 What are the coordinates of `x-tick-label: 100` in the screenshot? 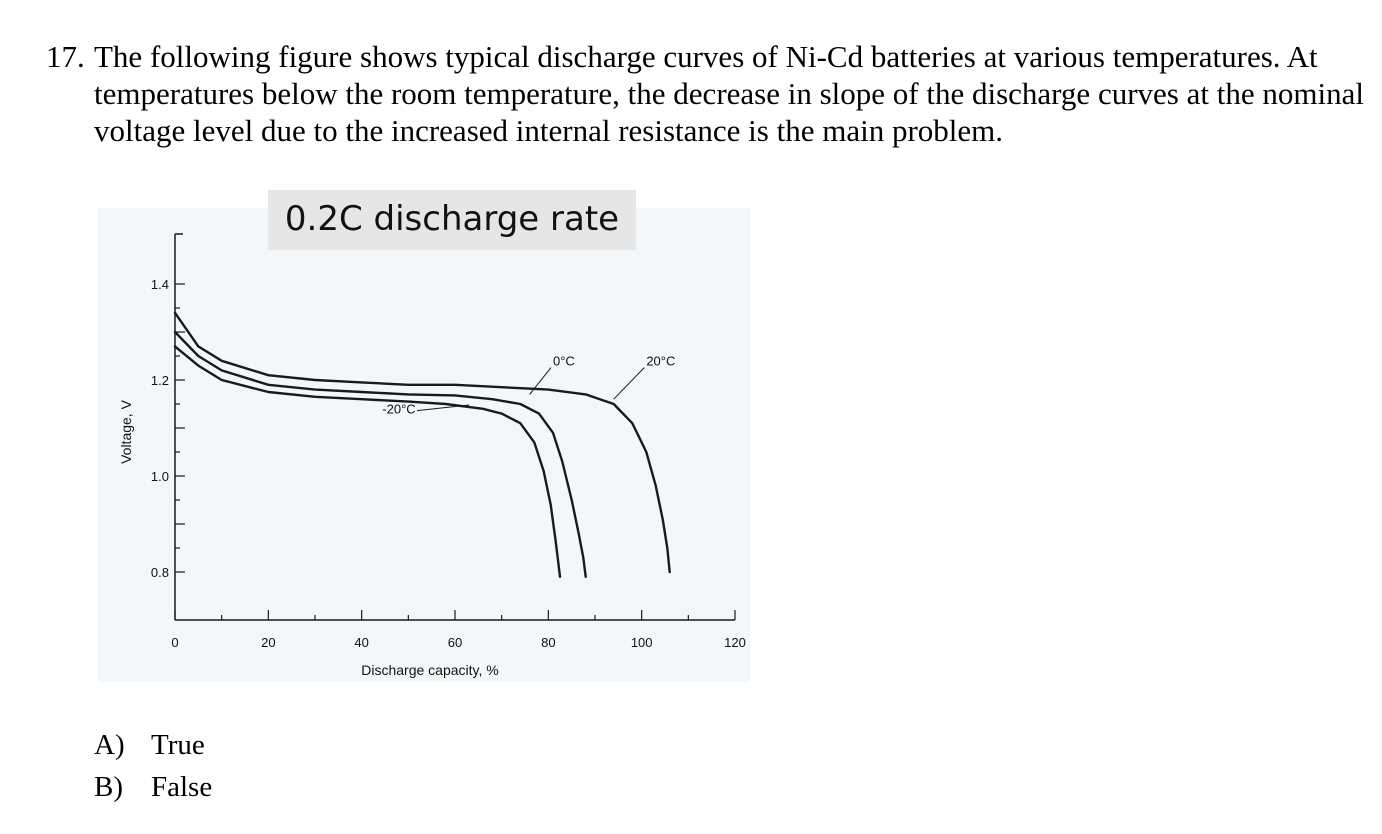 It's located at (642, 642).